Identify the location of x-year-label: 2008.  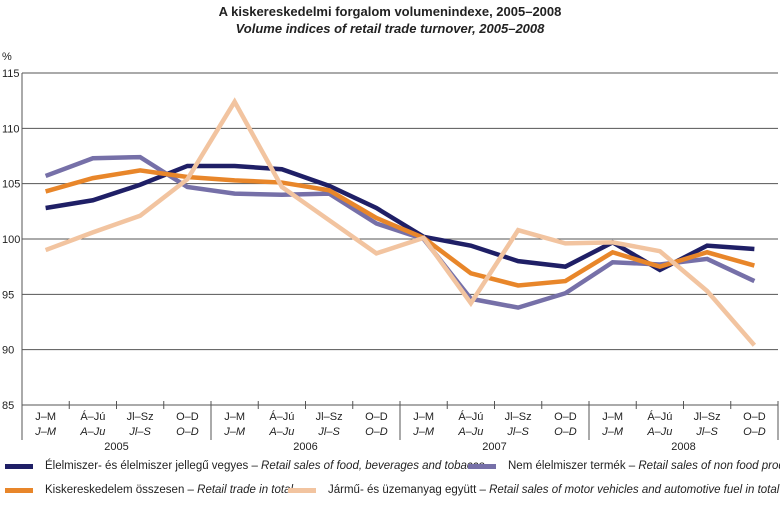
(683, 447).